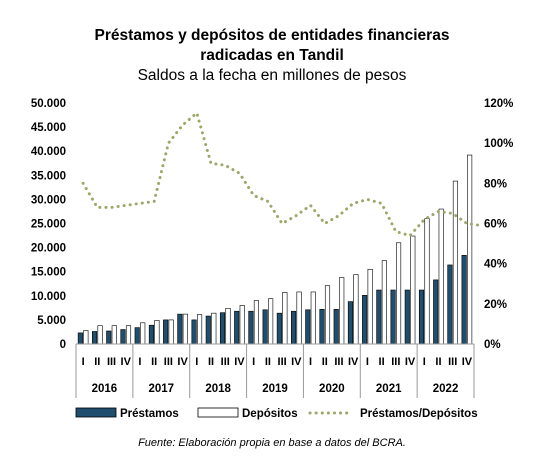 The width and height of the screenshot is (556, 466). What do you see at coordinates (270, 414) in the screenshot?
I see `legend-label-depositos: Depósitos` at bounding box center [270, 414].